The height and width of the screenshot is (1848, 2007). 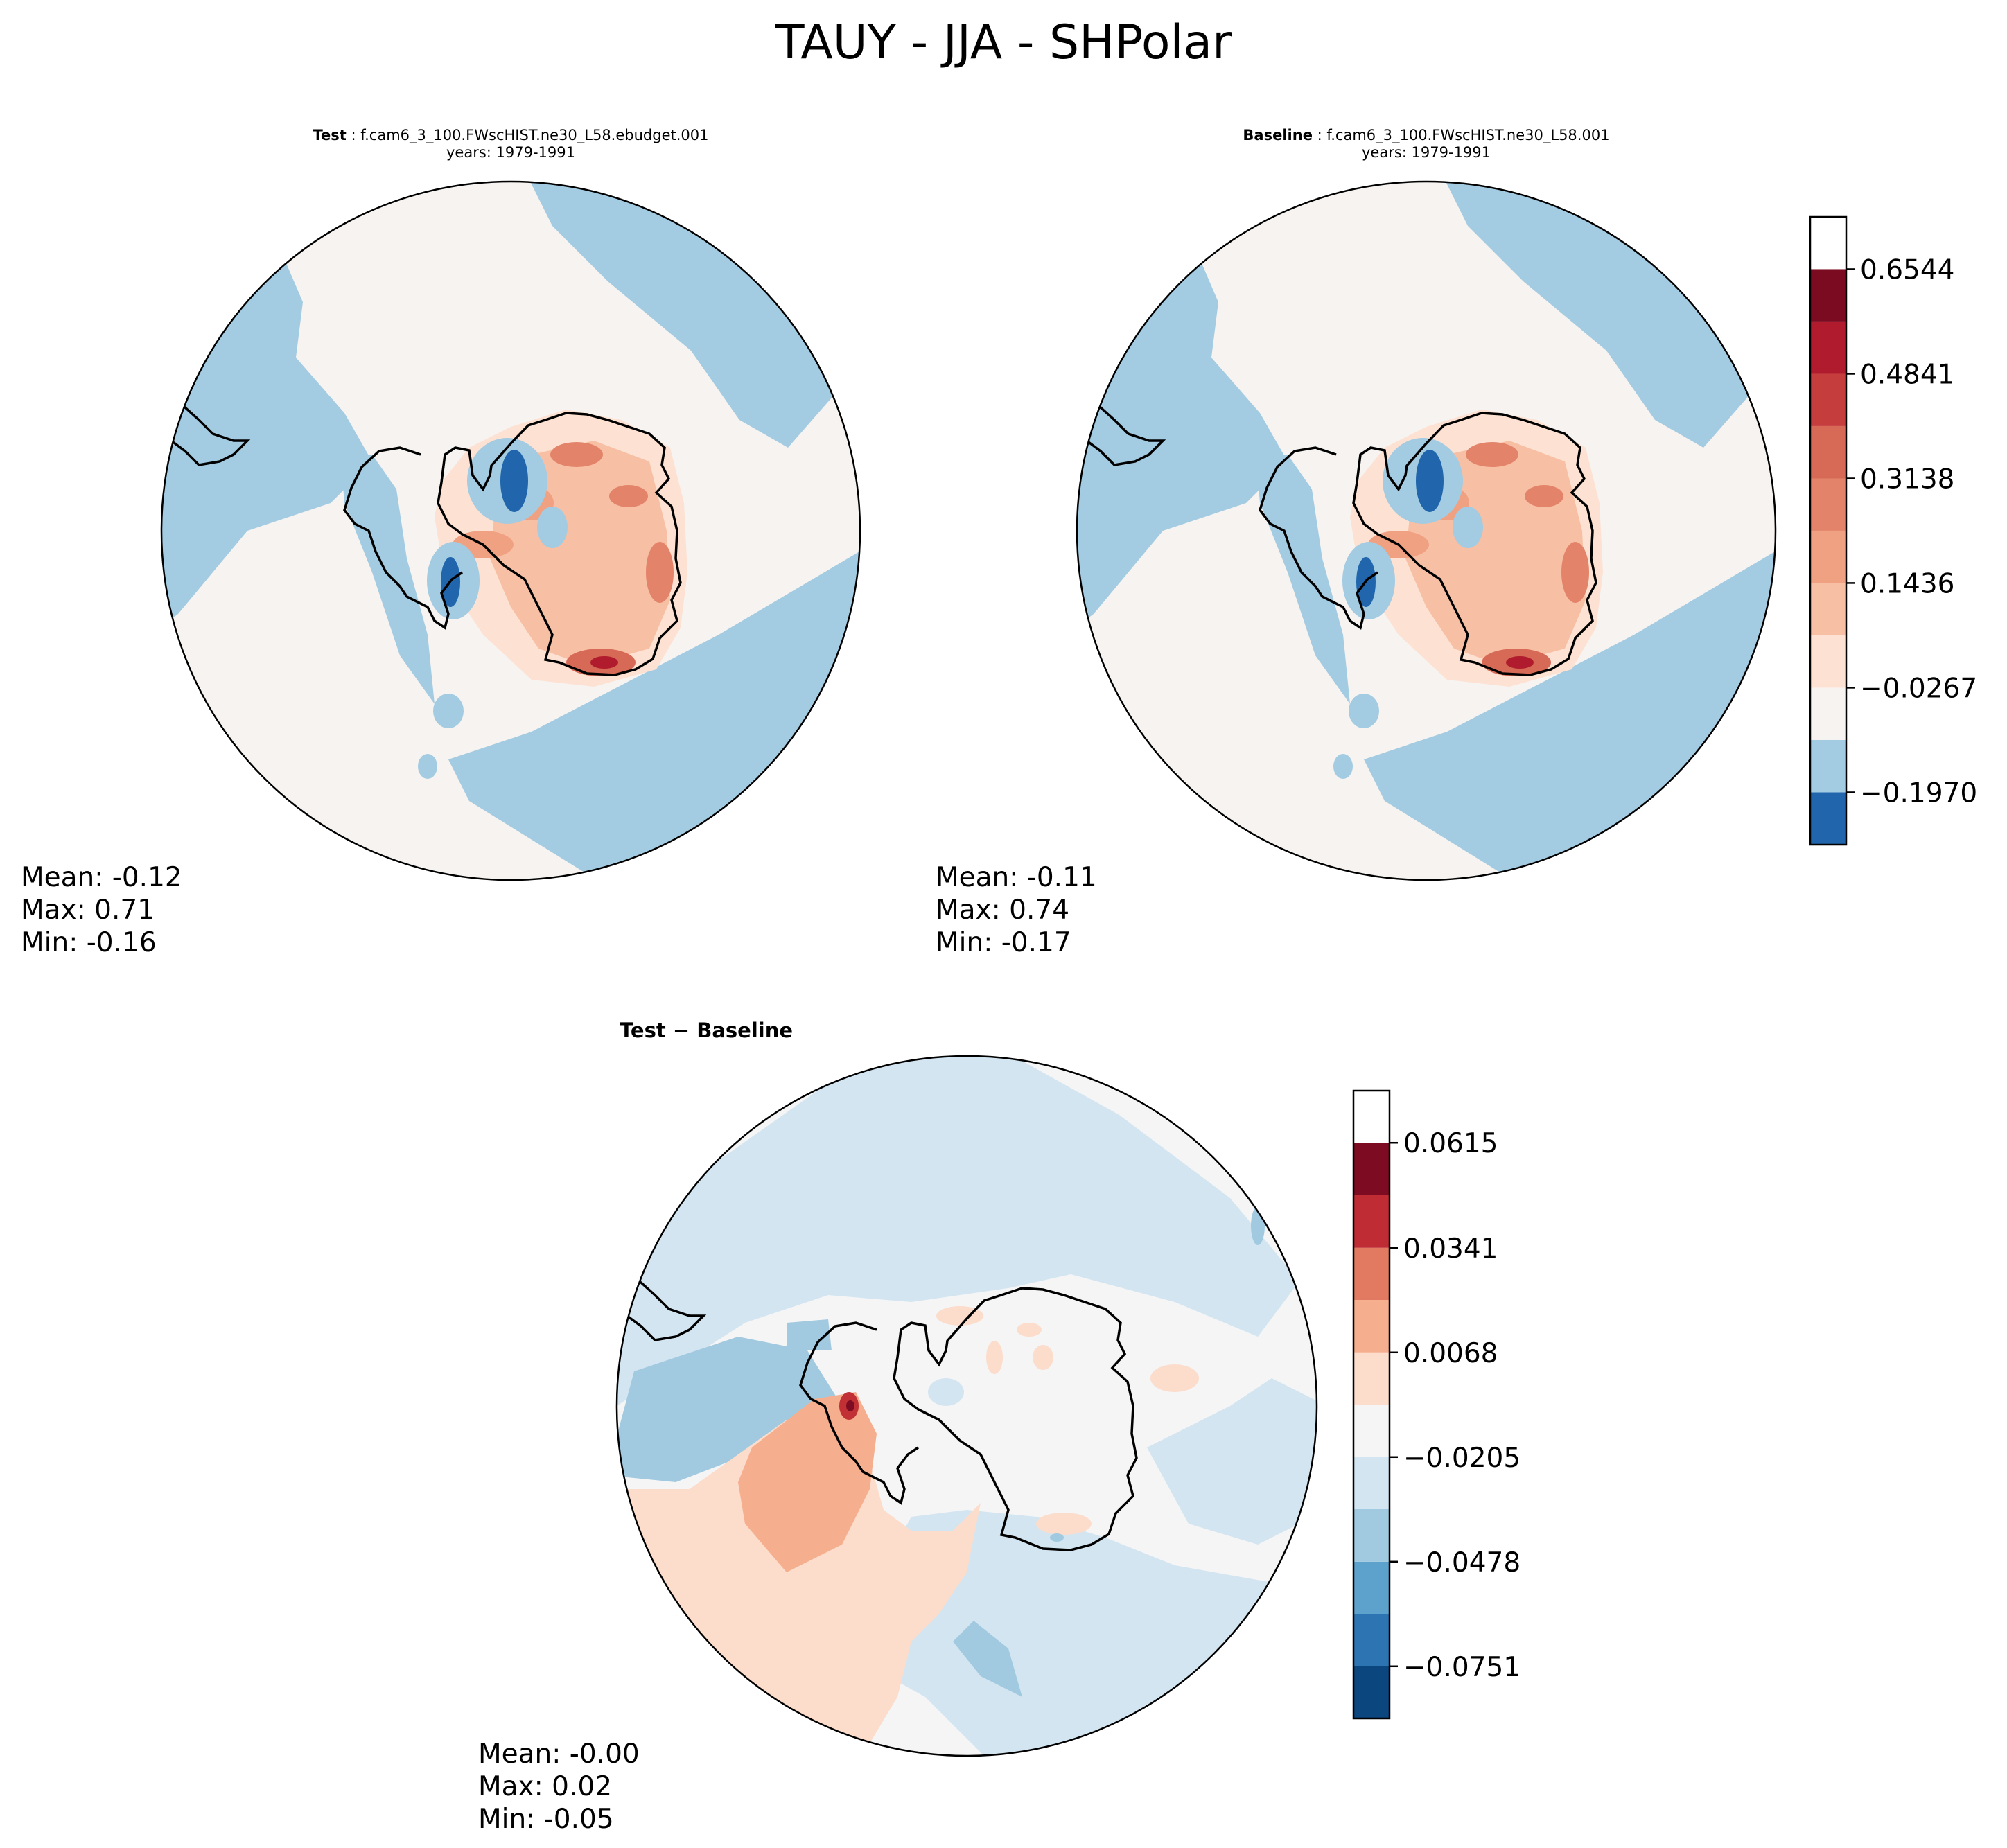 I want to click on baseline-years: years: 1979-1991, so click(x=1426, y=152).